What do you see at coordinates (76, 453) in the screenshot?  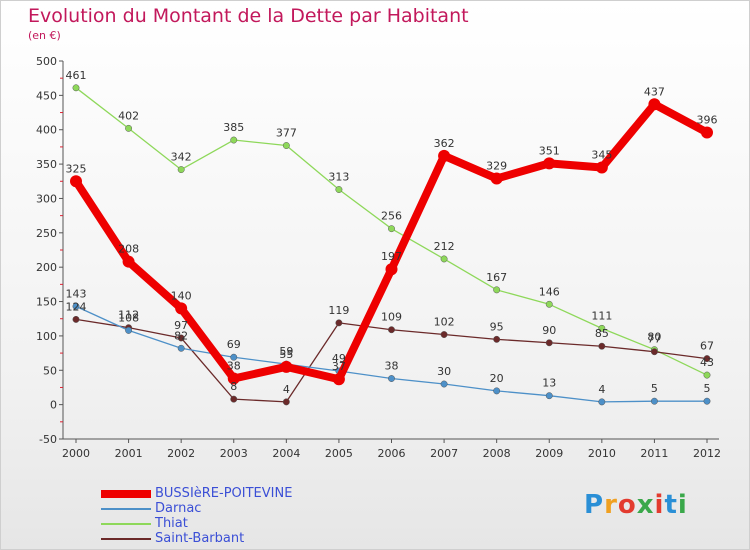 I see `x-tick-label: 2000` at bounding box center [76, 453].